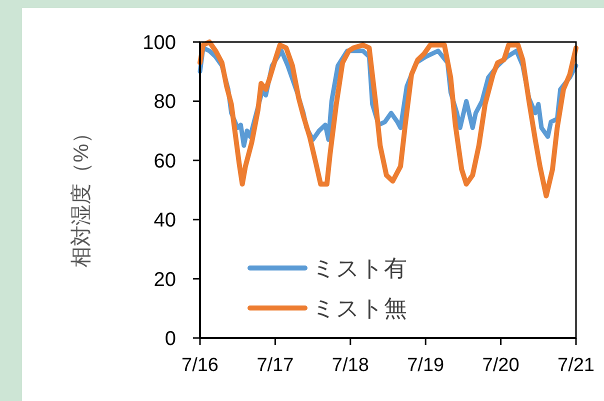 This screenshot has height=401, width=604. Describe the element at coordinates (425, 365) in the screenshot. I see `x-tick-label: 7/19` at that location.